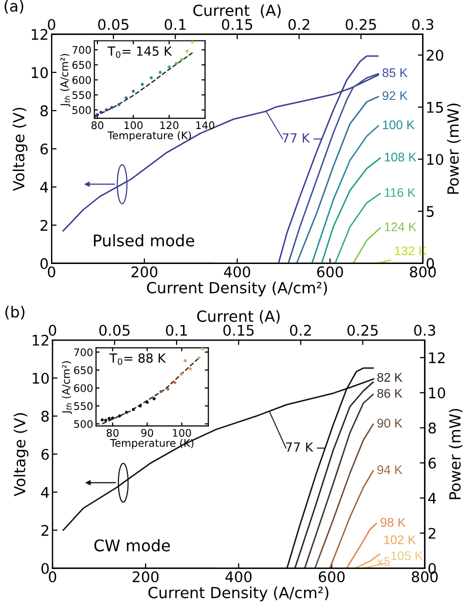  What do you see at coordinates (140, 52) in the screenshot?
I see `annotation: T$_{0}$= 145 K` at bounding box center [140, 52].